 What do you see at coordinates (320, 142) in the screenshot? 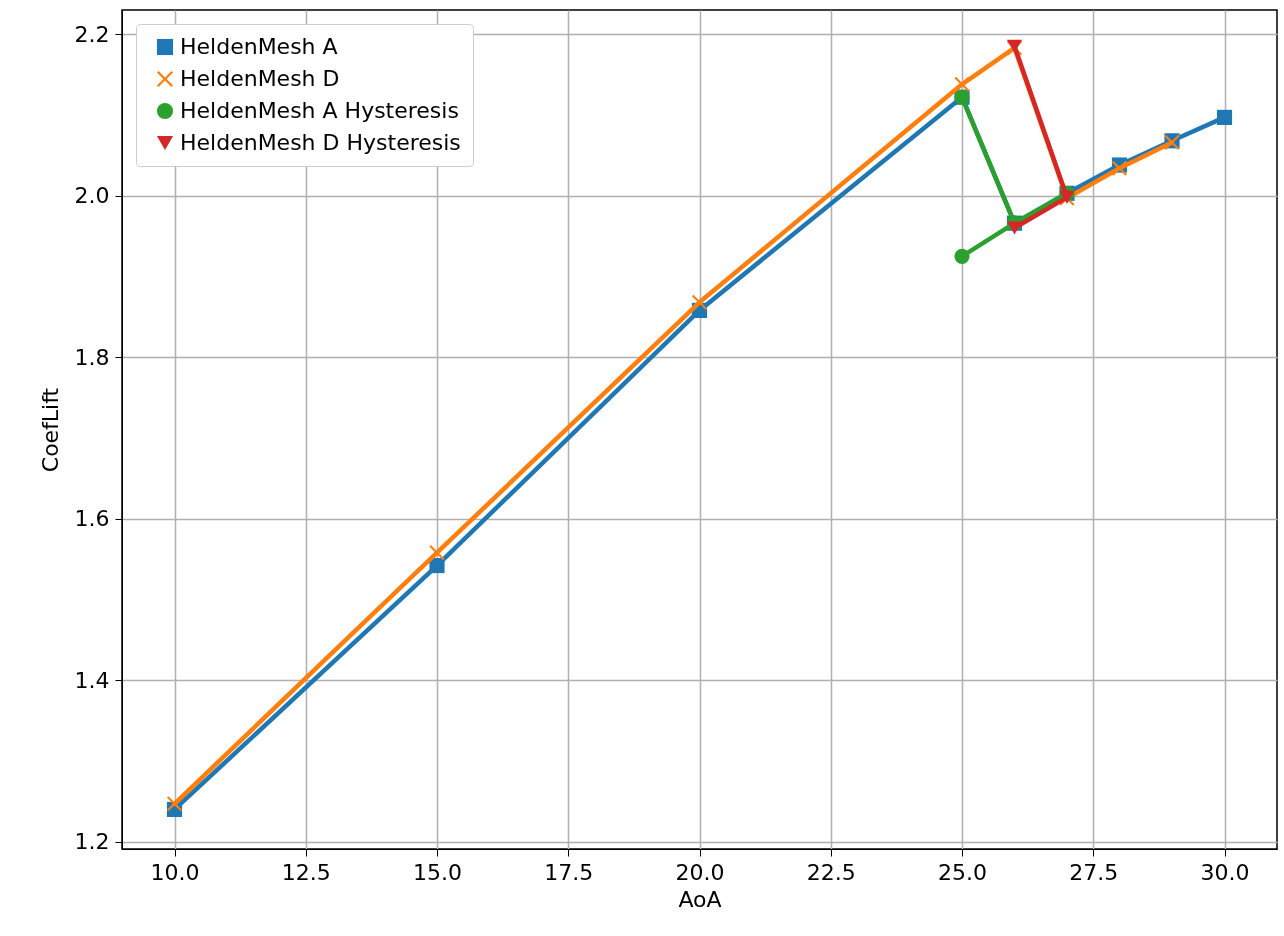
I see `legend-label: HeldenMesh D Hysteresis` at bounding box center [320, 142].